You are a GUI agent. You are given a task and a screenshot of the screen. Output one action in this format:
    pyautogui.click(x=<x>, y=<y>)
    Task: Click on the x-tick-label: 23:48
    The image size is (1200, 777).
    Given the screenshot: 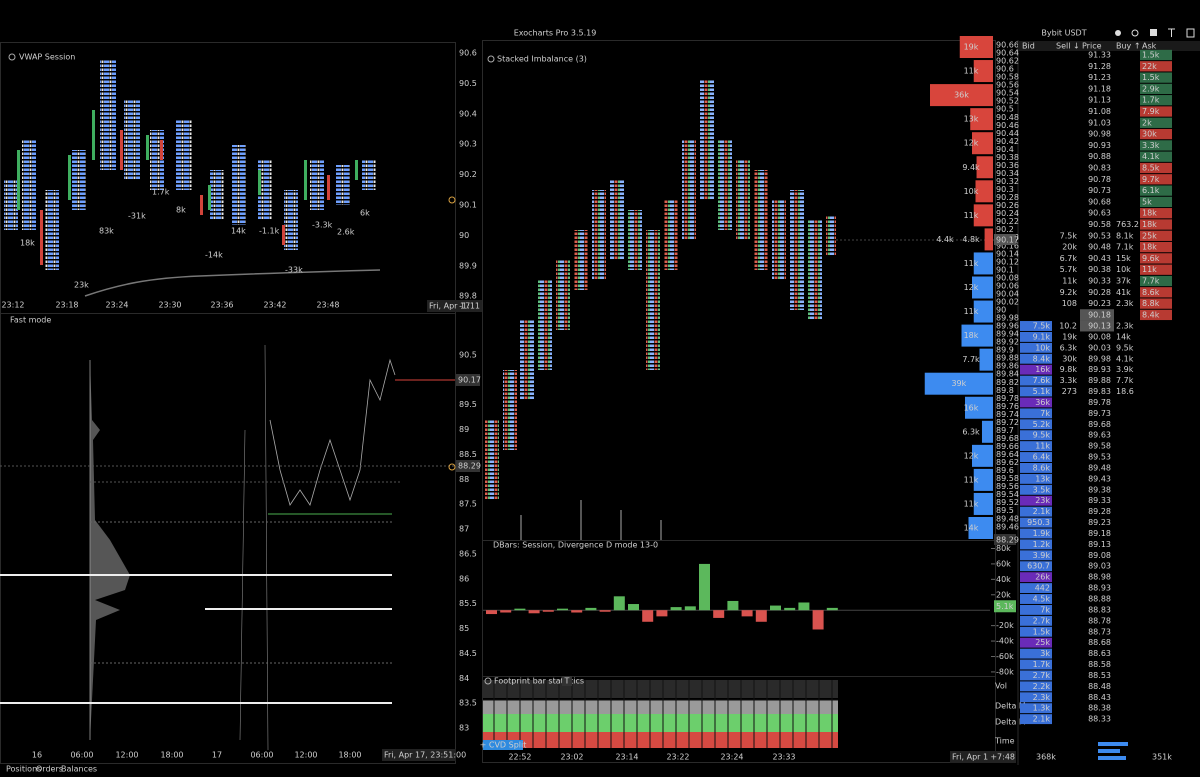 What is the action you would take?
    pyautogui.click(x=327, y=305)
    